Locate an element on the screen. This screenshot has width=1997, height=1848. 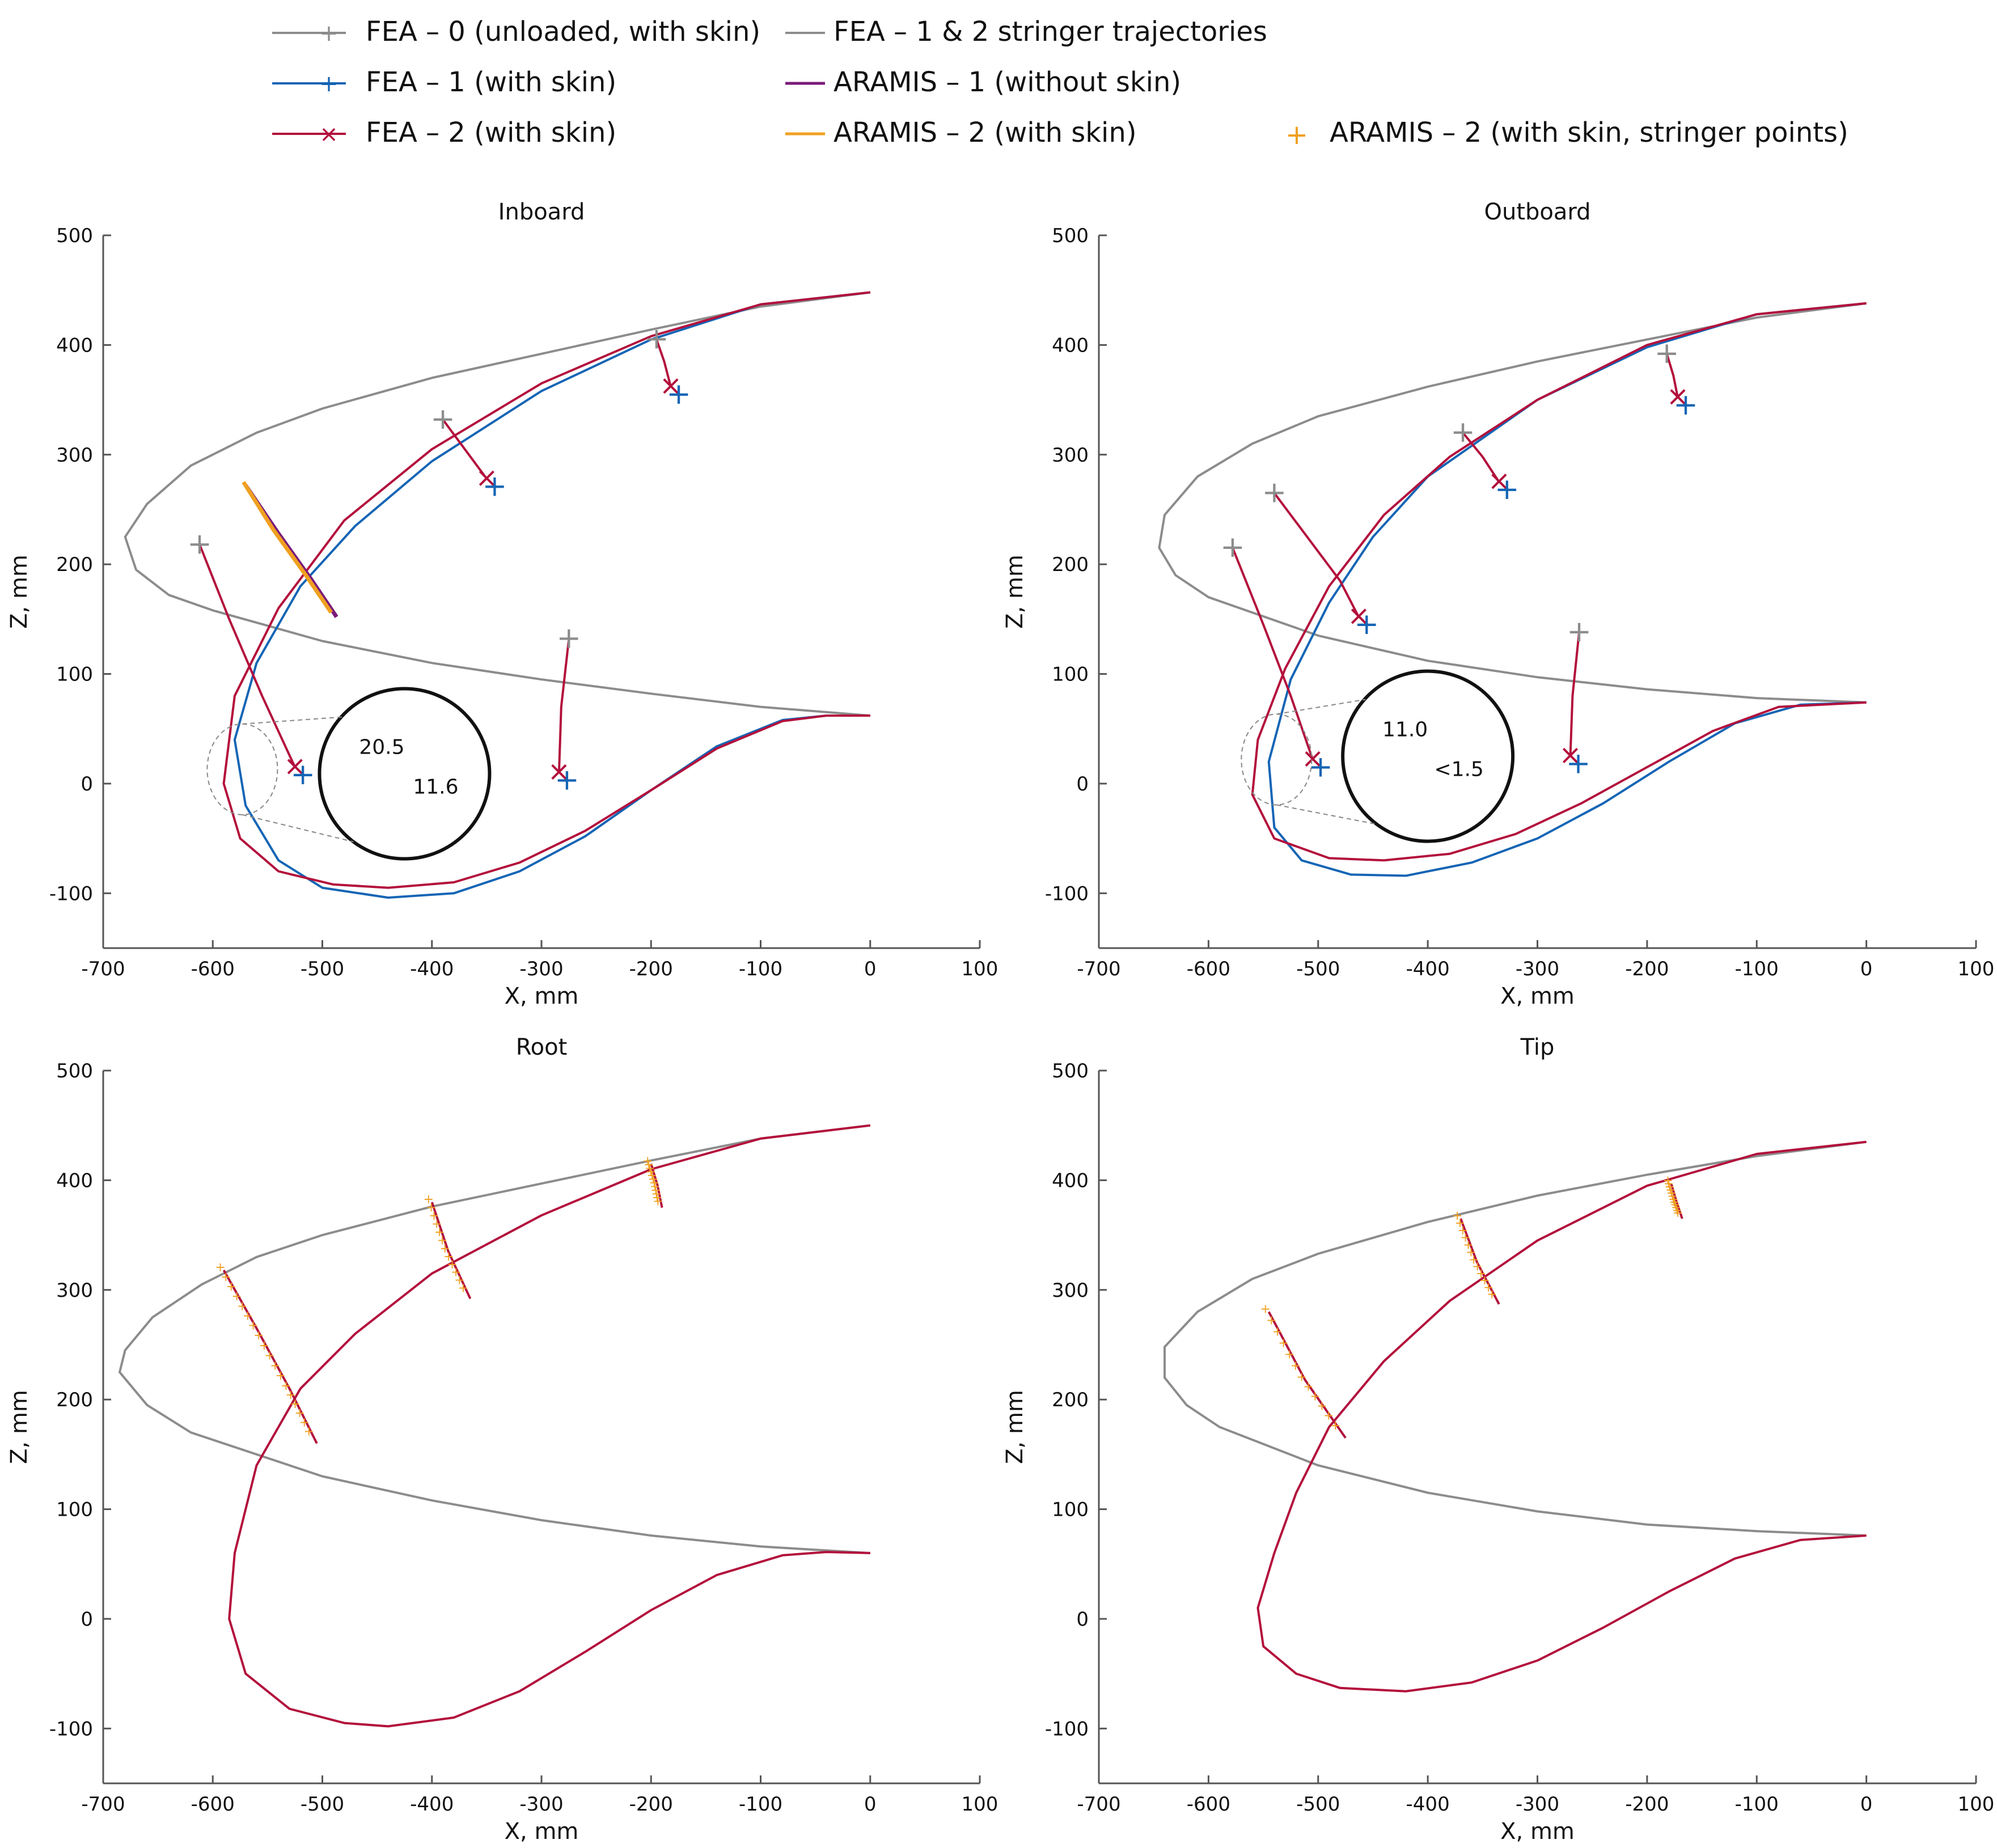
series-line-fea-0-unloaded-with-skin- is located at coordinates (498, 504).